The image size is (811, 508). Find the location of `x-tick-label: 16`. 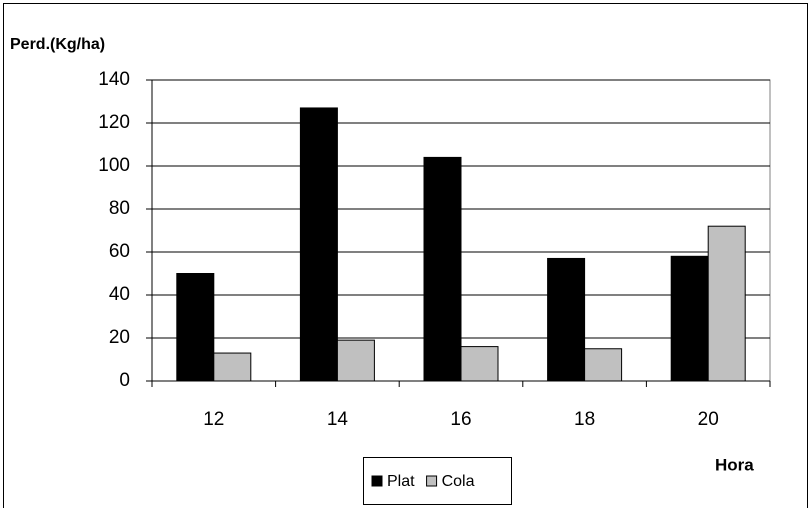

x-tick-label: 16 is located at coordinates (460, 419).